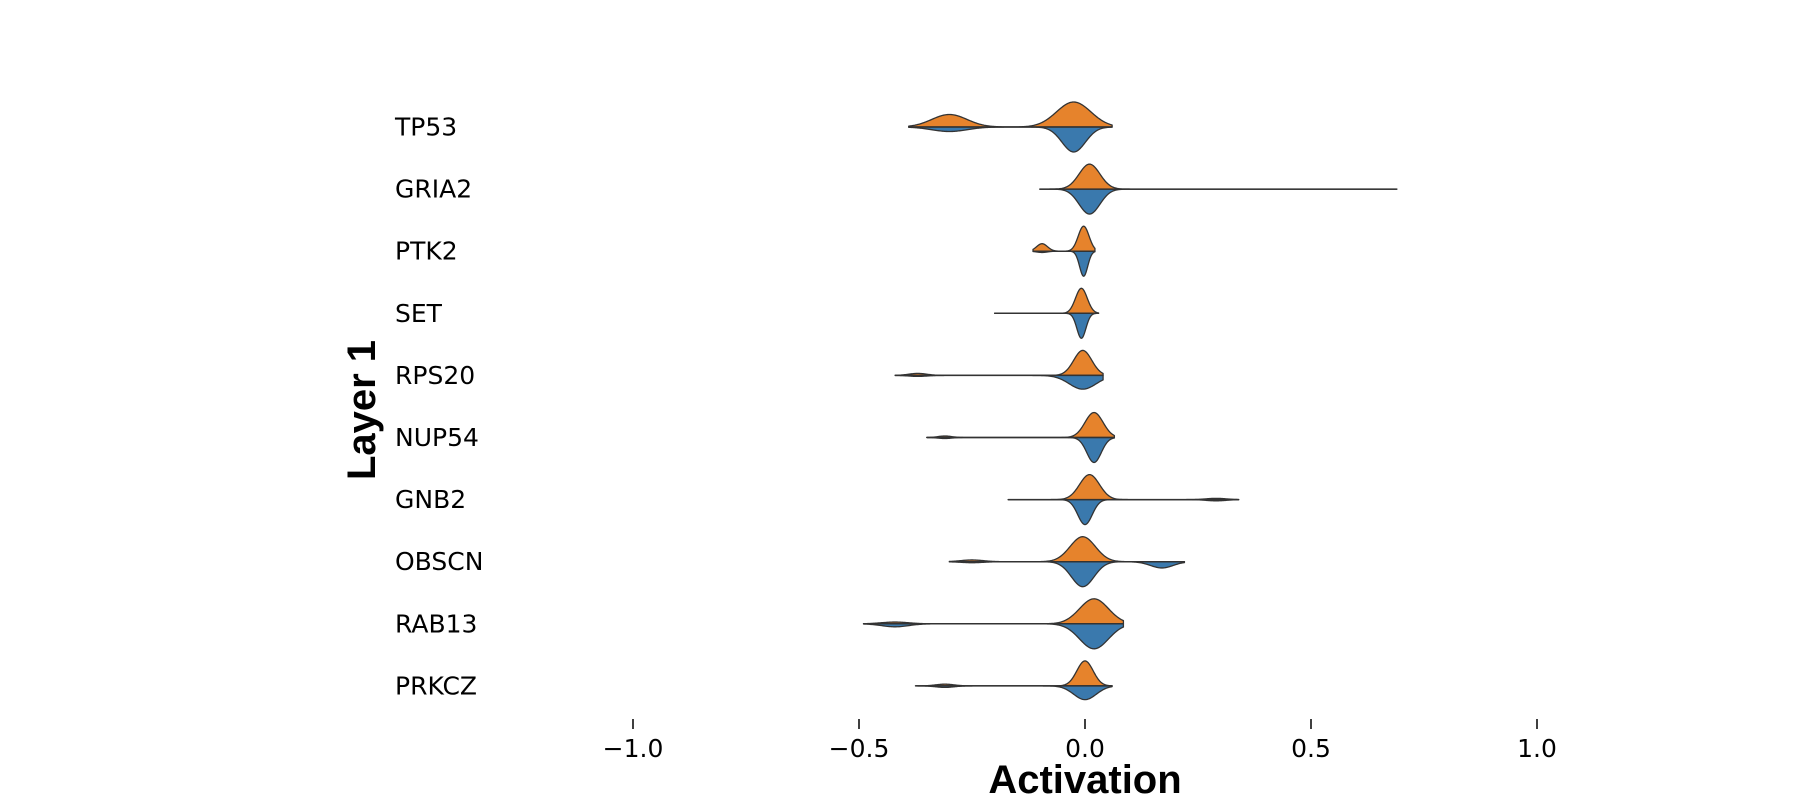 This screenshot has height=800, width=1800. What do you see at coordinates (426, 251) in the screenshot?
I see `category-label: PTK2` at bounding box center [426, 251].